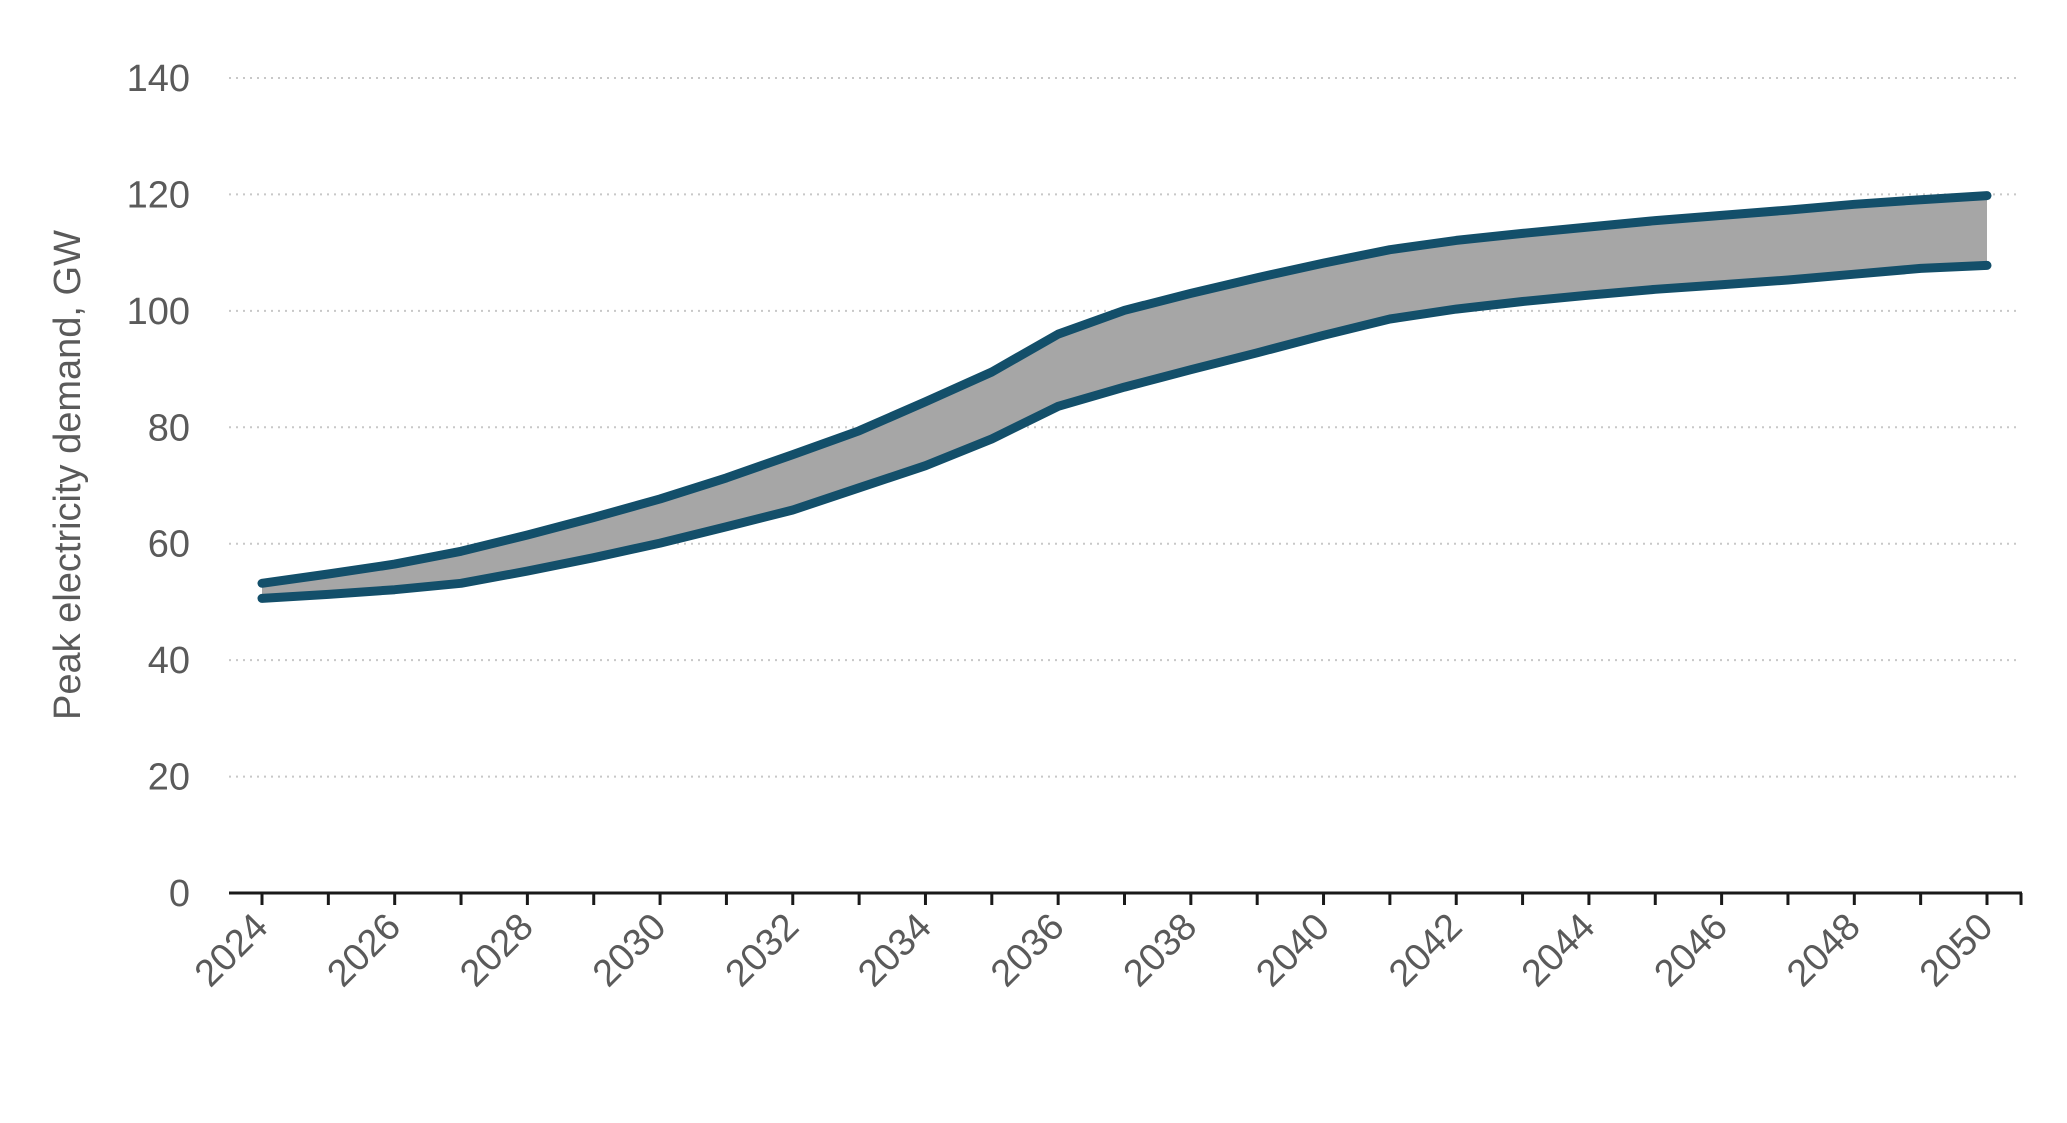 Image resolution: width=2067 pixels, height=1123 pixels. What do you see at coordinates (158, 79) in the screenshot?
I see `y-tick-label: 140` at bounding box center [158, 79].